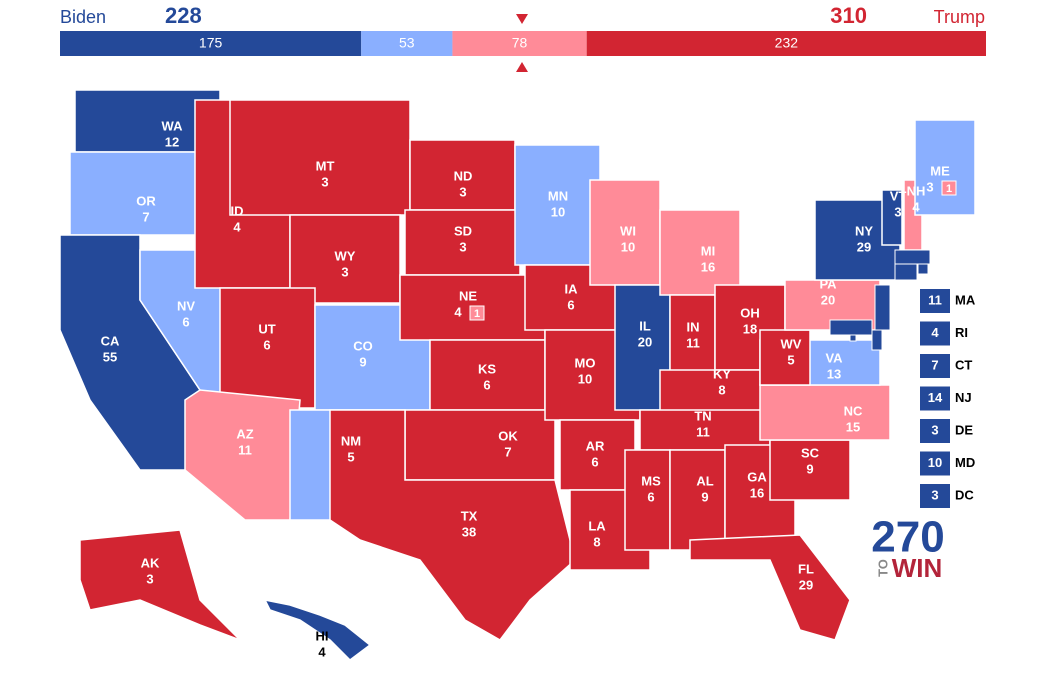 This screenshot has width=1050, height=675. I want to click on state-ev: 13, so click(834, 373).